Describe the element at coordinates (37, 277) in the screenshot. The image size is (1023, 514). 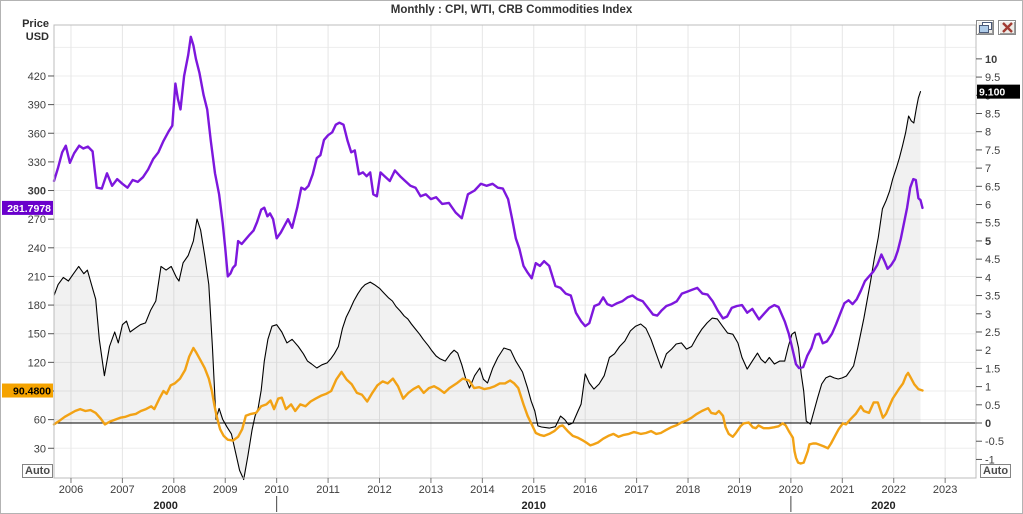
I see `left-tick-label: 210` at that location.